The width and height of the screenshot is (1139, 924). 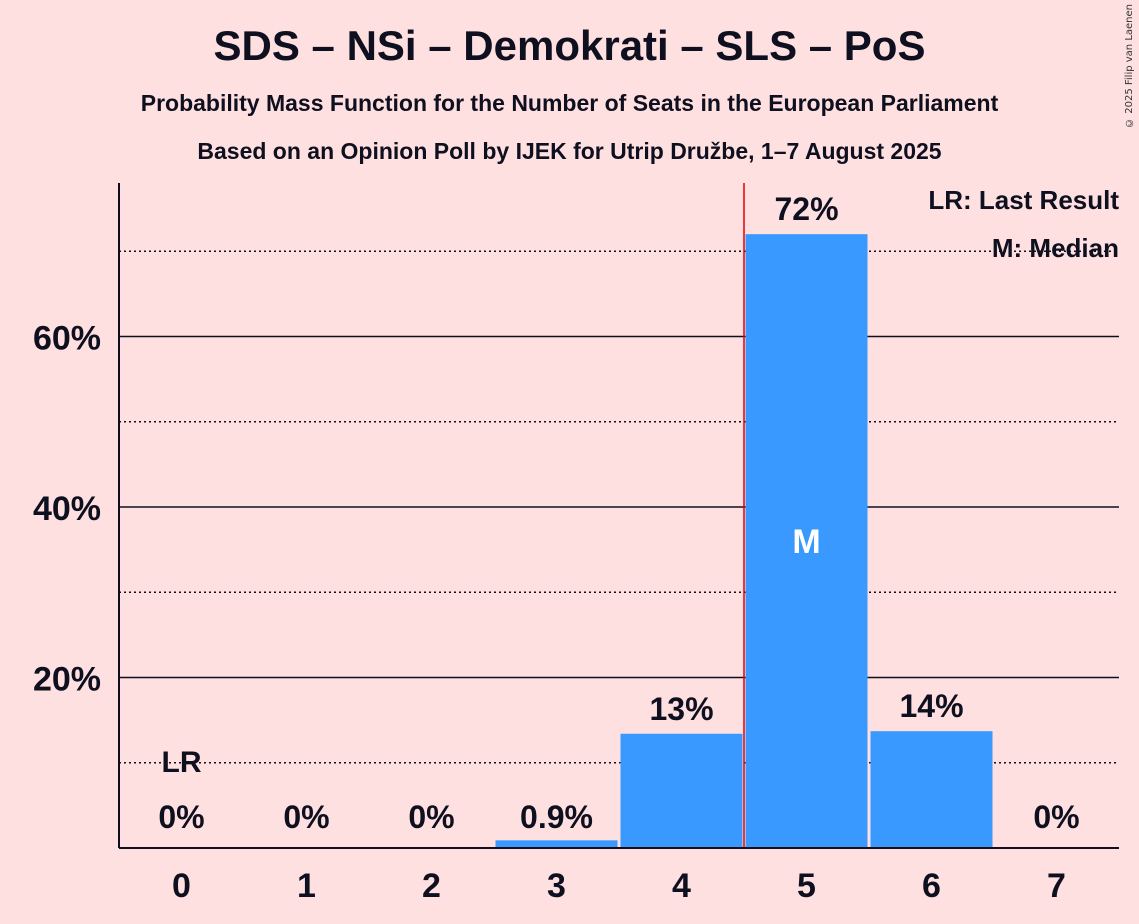 I want to click on bar-value-label: 13%, so click(x=681, y=709).